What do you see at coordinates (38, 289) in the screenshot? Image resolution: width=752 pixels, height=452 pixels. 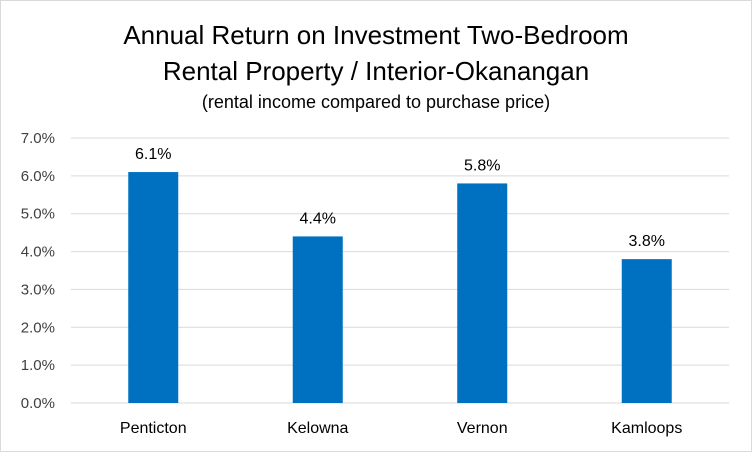 I see `y-tick-label: 3.0%` at bounding box center [38, 289].